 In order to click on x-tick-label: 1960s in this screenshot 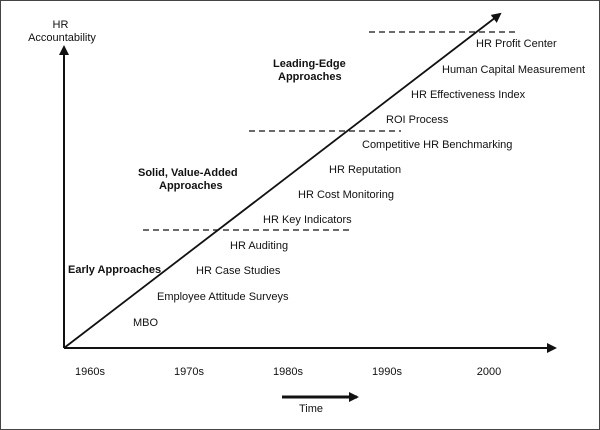, I will do `click(90, 372)`.